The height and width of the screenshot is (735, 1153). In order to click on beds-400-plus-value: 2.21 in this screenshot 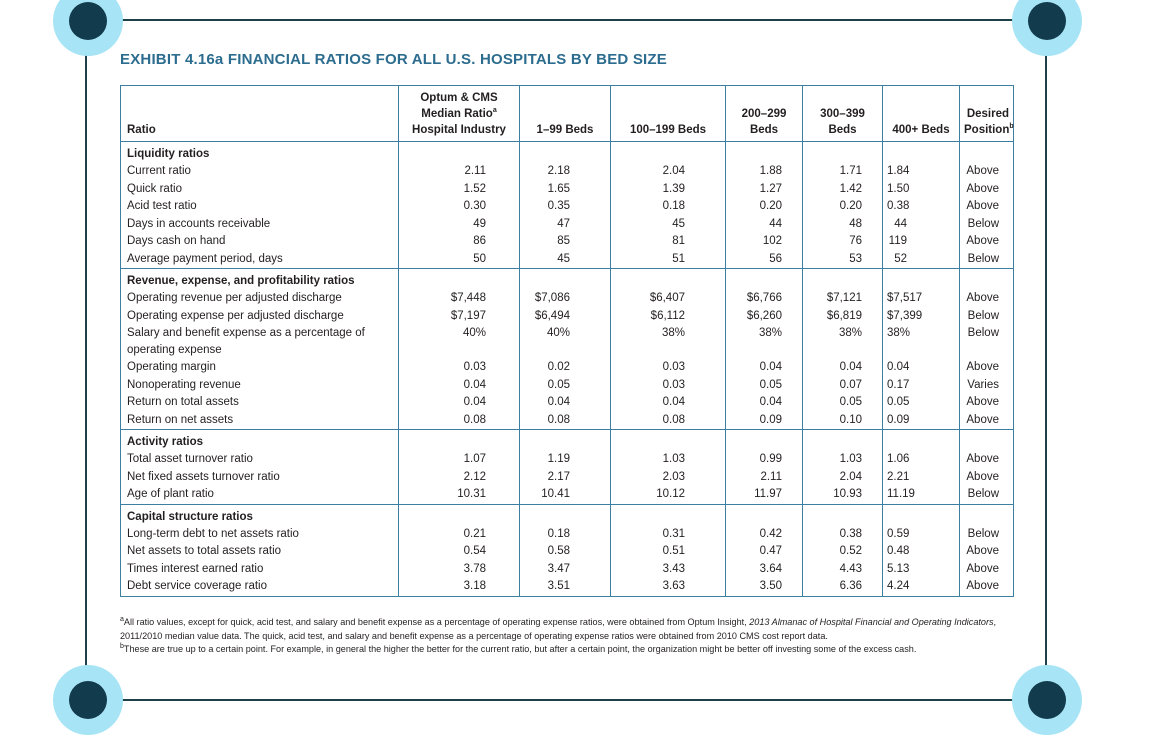, I will do `click(921, 477)`.